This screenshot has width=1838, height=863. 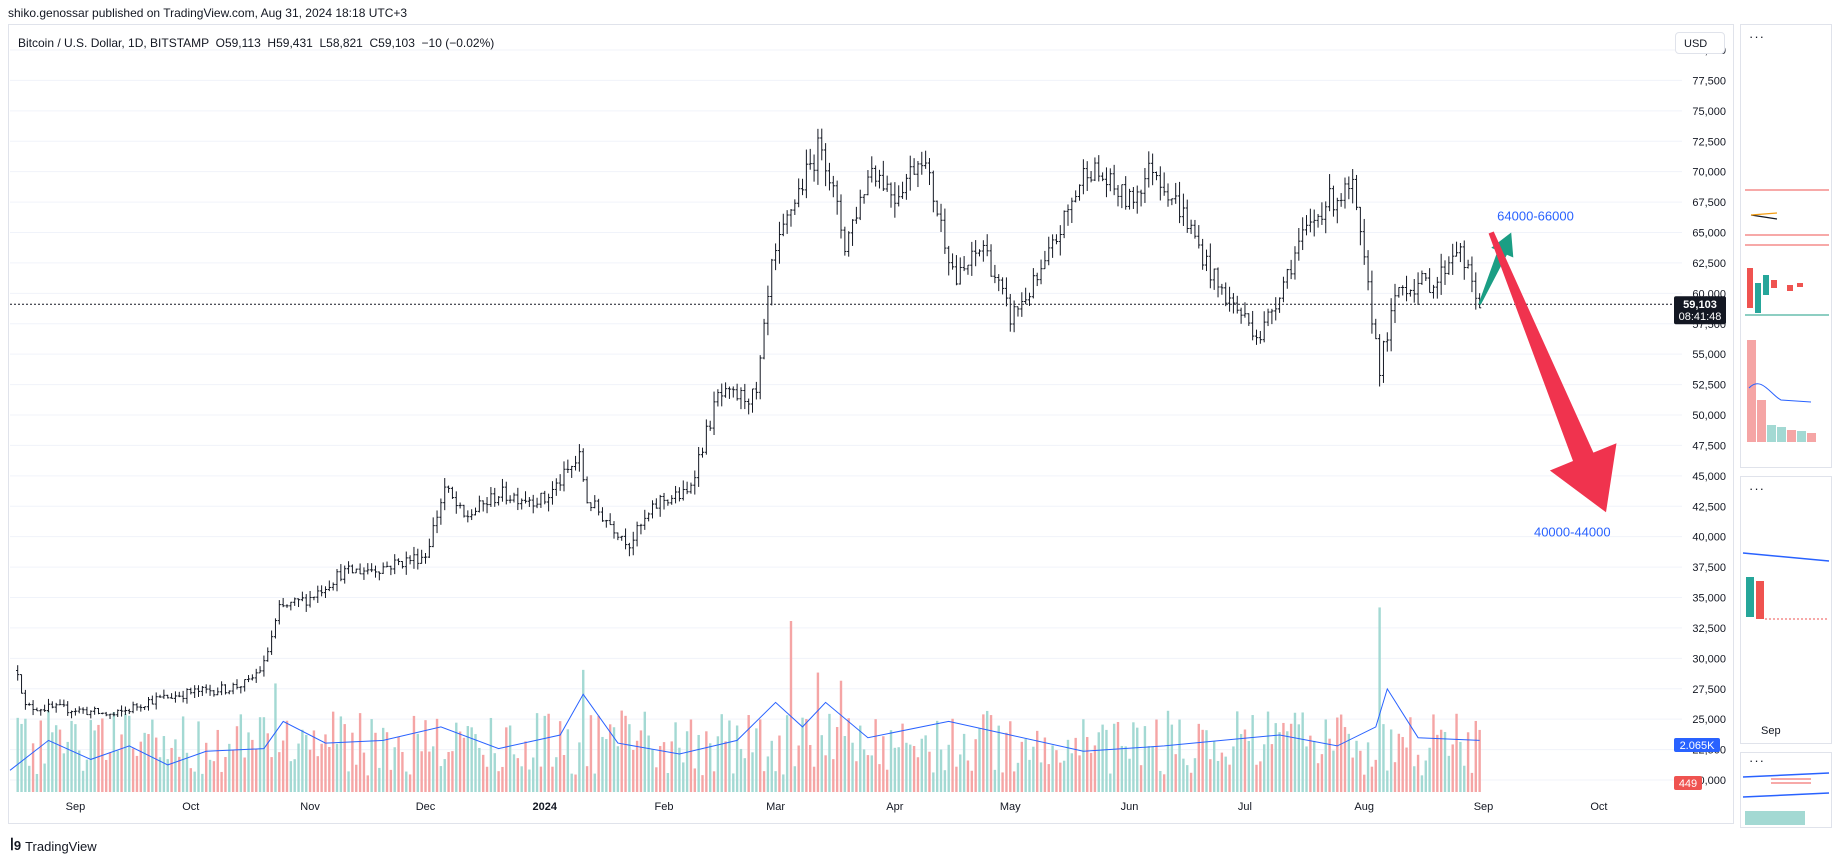 I want to click on time-tick-label: Mar, so click(x=775, y=807).